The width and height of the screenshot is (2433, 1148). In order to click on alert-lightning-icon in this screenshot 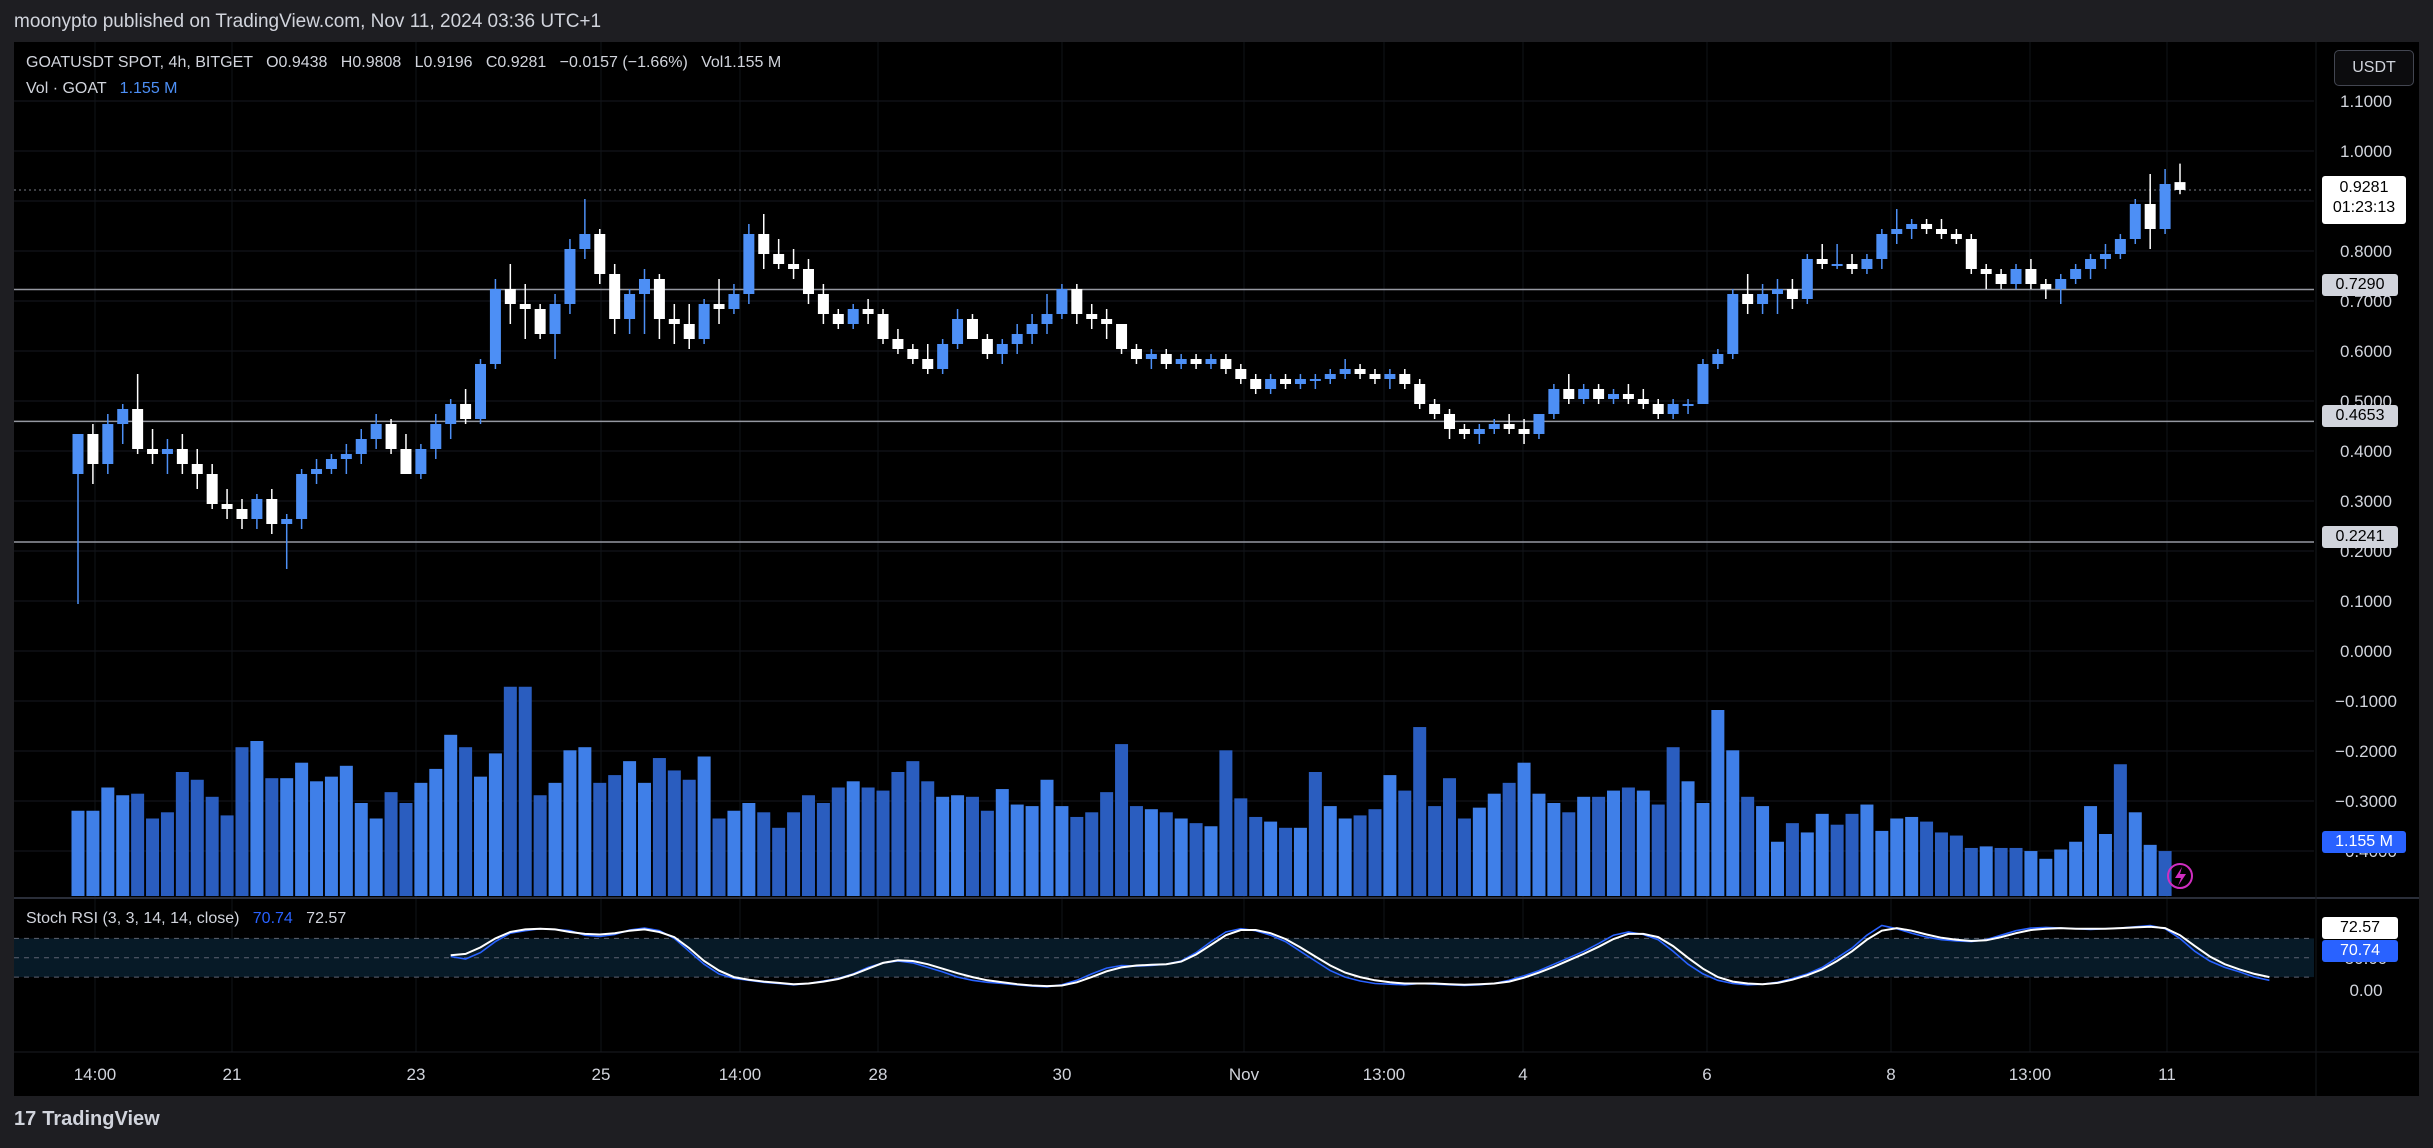, I will do `click(2180, 876)`.